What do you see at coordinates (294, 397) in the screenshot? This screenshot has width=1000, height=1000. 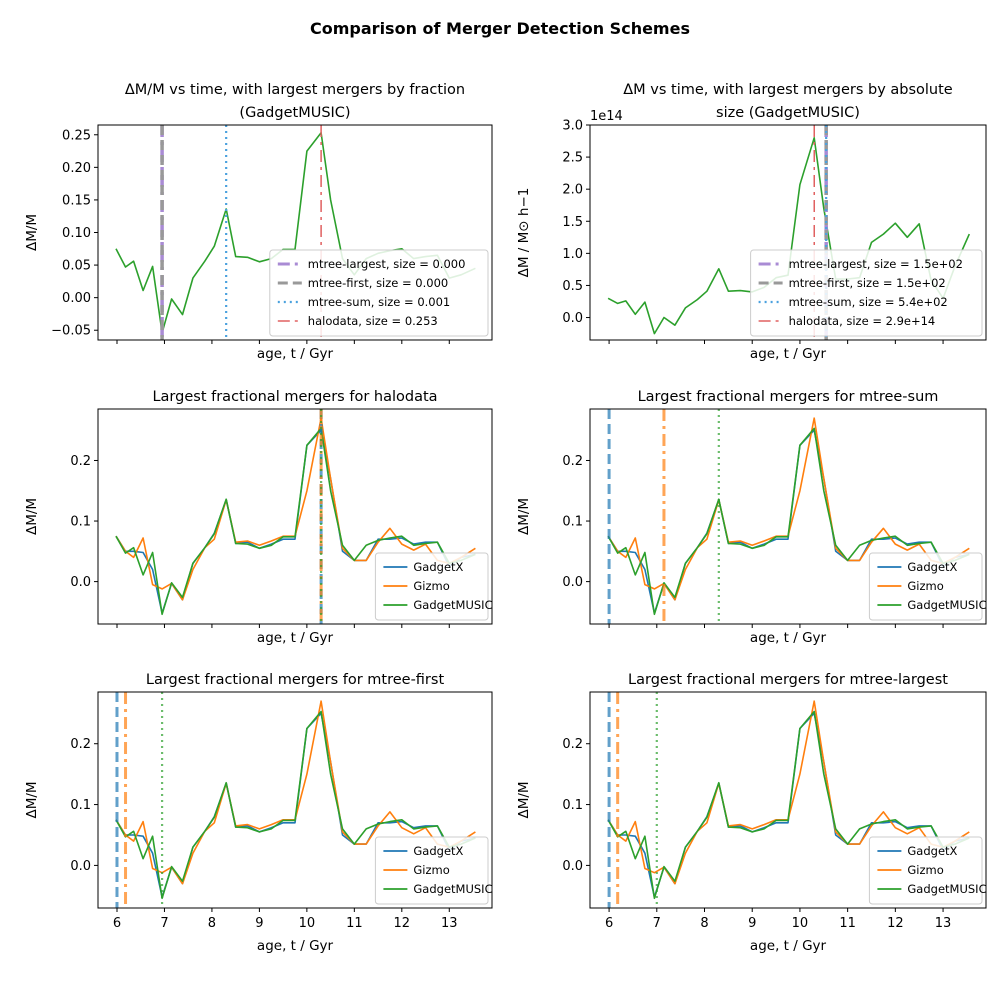 I see `subplot-title-line: Largest fractional mergers for halodata` at bounding box center [294, 397].